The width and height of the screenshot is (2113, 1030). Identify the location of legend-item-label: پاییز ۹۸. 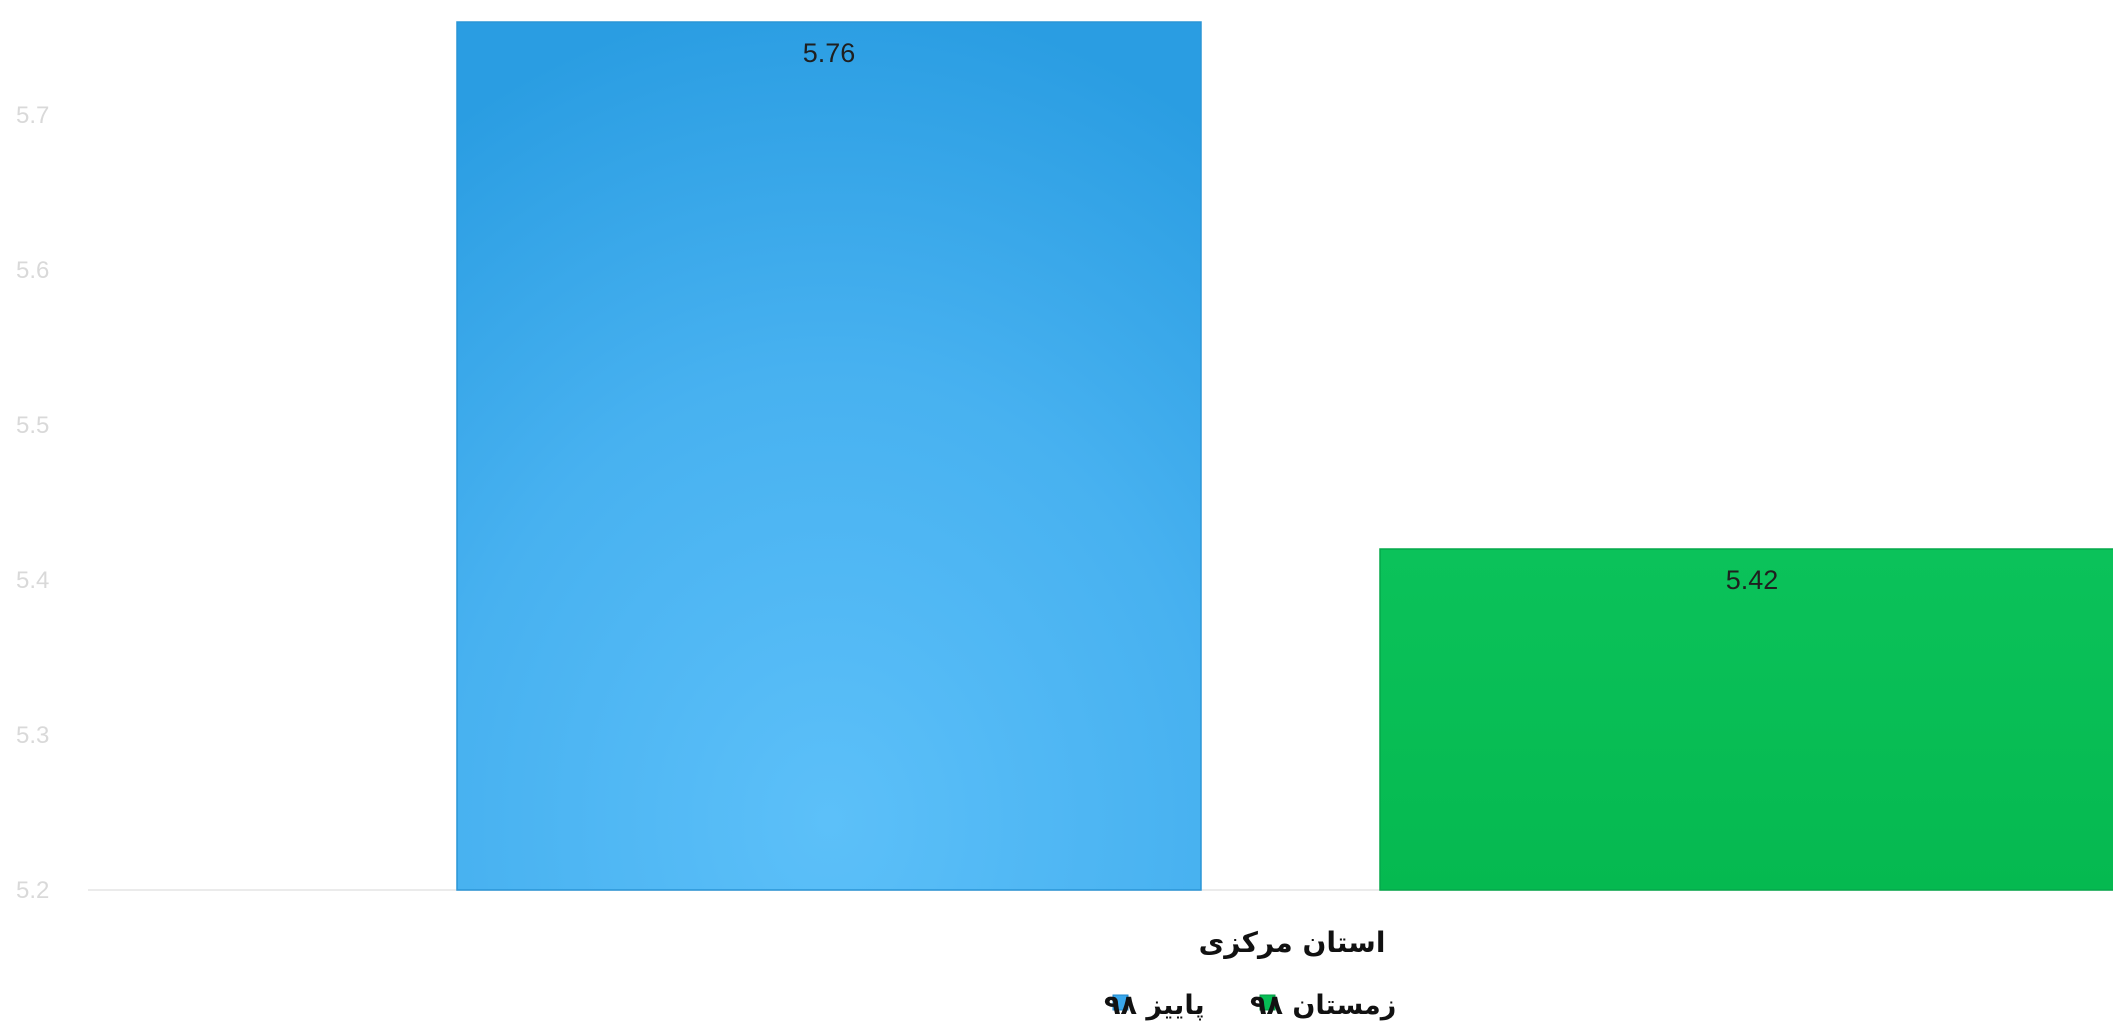
(1154, 1005).